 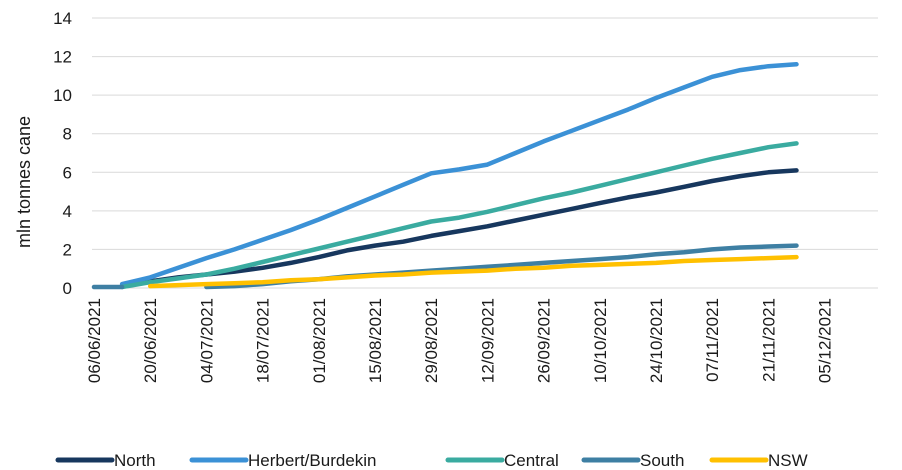 I want to click on x-tick-label: 15/08/2021, so click(x=375, y=340).